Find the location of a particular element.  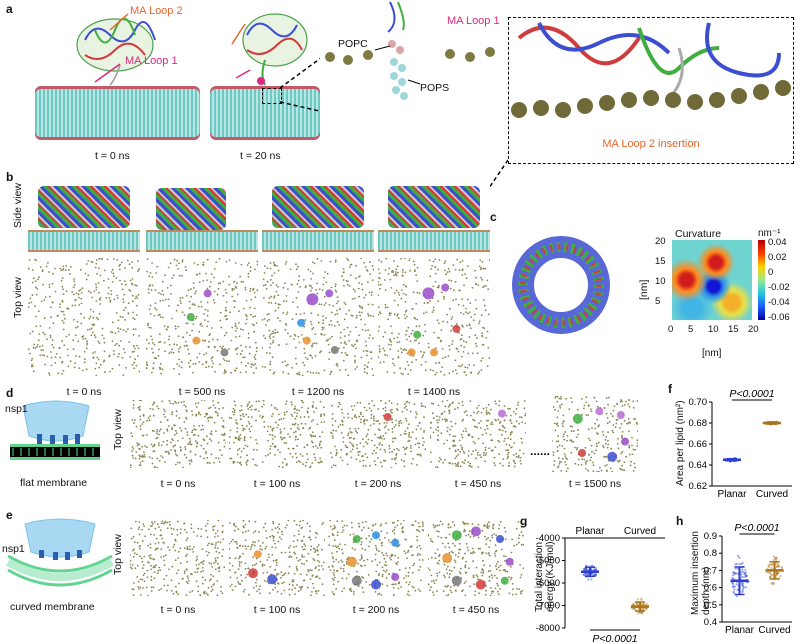

protein-cluster is located at coordinates (445, 287).